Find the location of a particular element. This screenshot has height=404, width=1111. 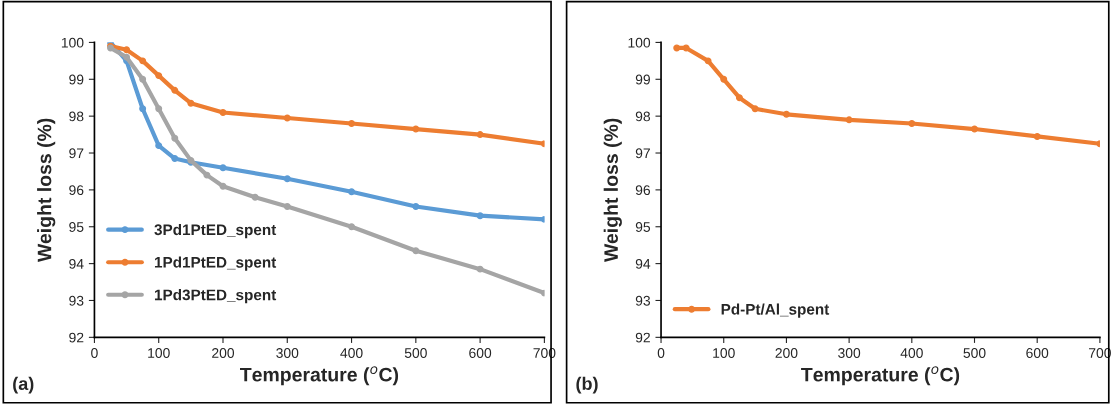

legend-label: 1Pd1PtED_spent is located at coordinates (215, 263).